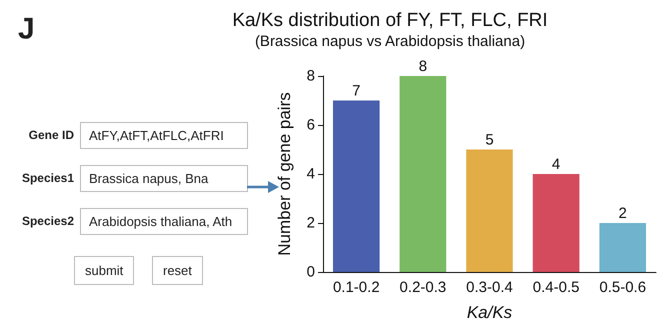 Image resolution: width=668 pixels, height=326 pixels. Describe the element at coordinates (622, 287) in the screenshot. I see `x-tick-label: 0.5-0.6` at that location.